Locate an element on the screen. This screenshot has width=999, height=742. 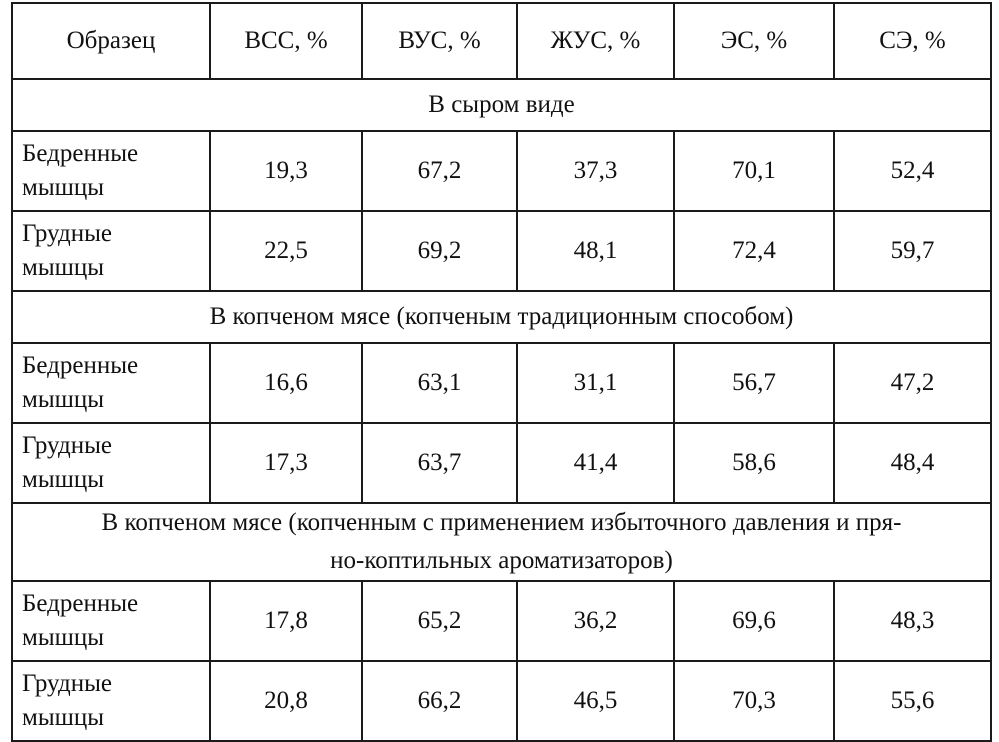
value-cell: 52,4 is located at coordinates (912, 171).